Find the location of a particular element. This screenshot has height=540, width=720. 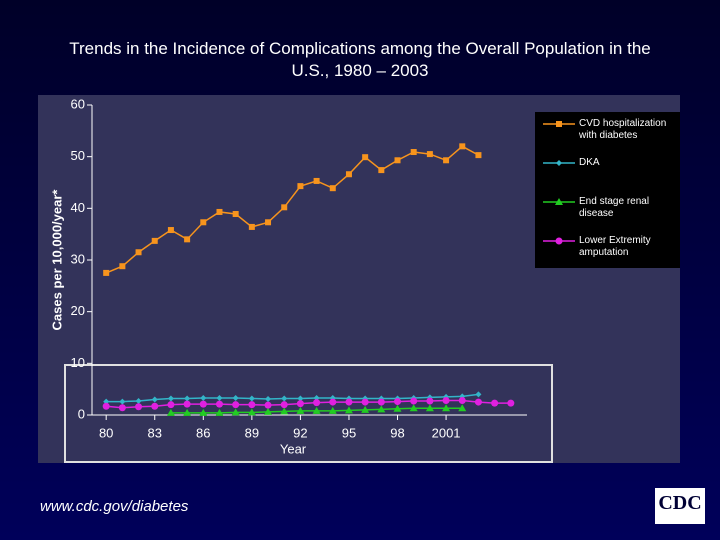

y-tick-label: 10 is located at coordinates (78, 362).